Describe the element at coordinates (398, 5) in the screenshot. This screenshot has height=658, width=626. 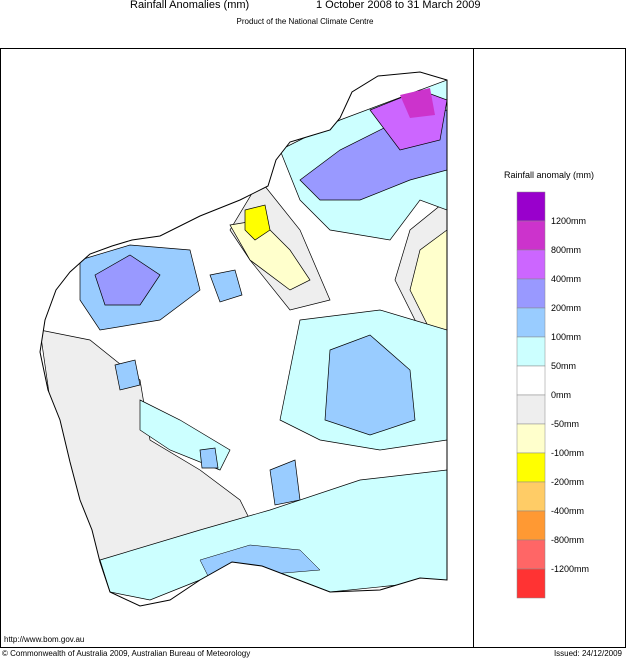
I see `period: 1 October 2008 to 31 March 2009` at that location.